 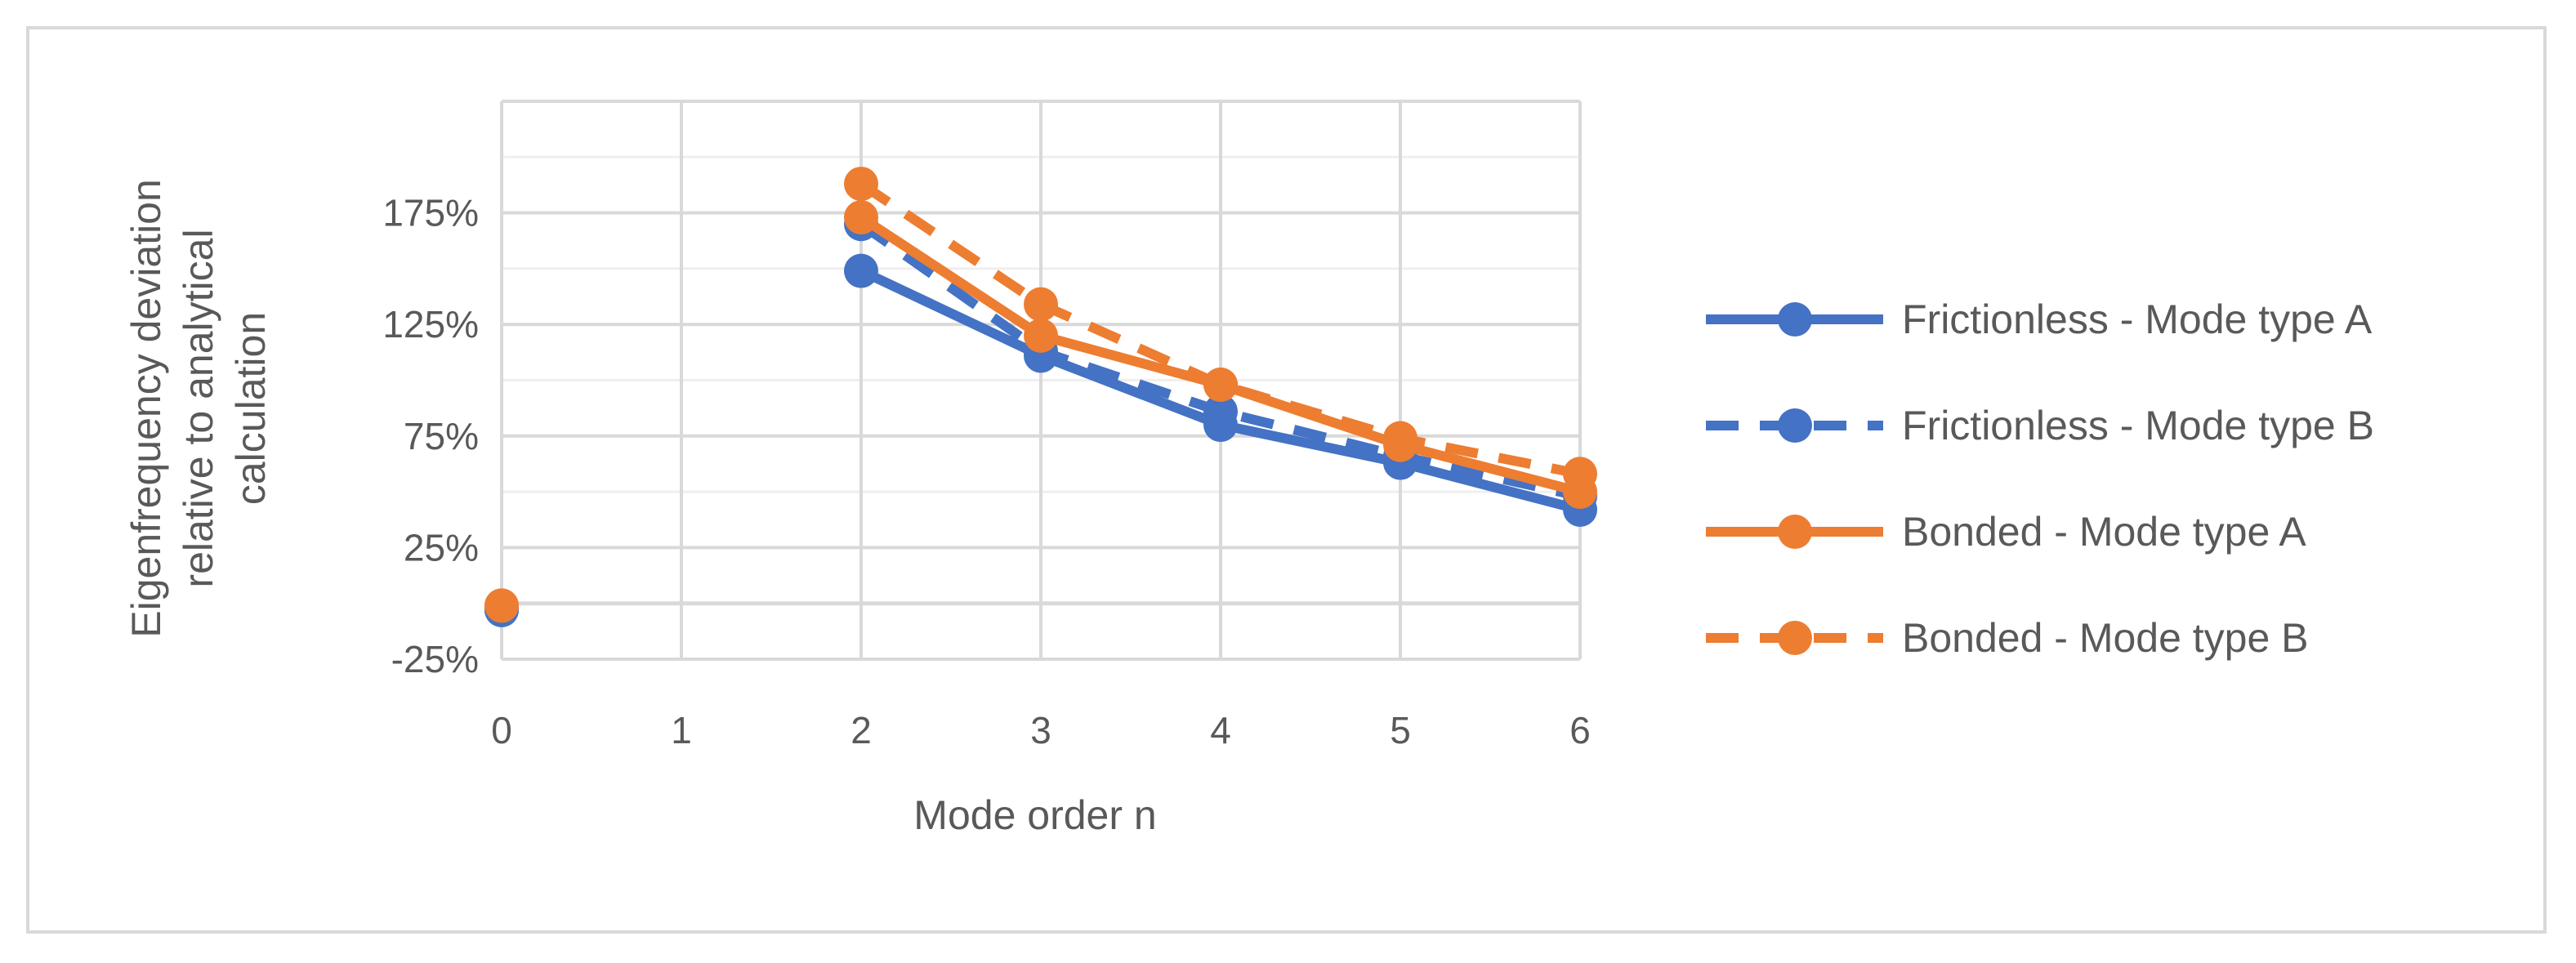 I want to click on x-axis-title: Mode order n, so click(x=1034, y=815).